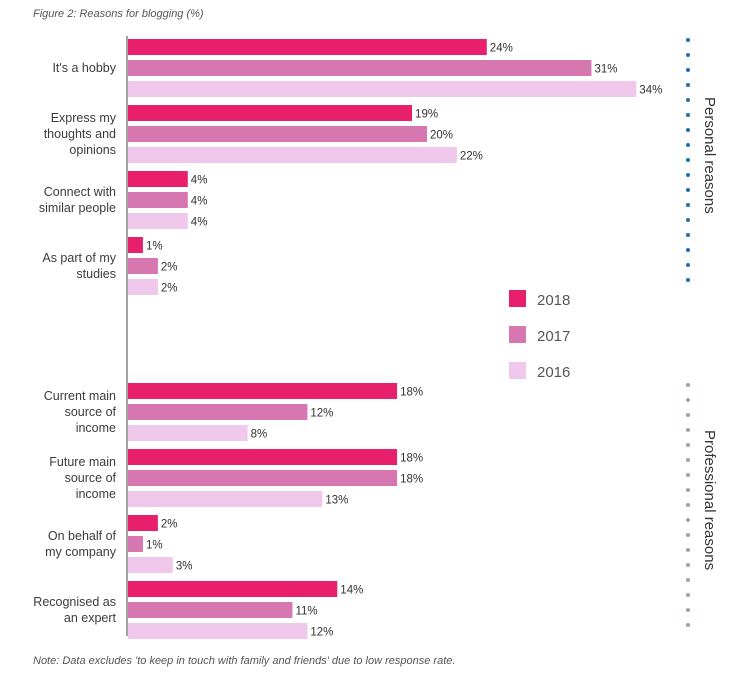  What do you see at coordinates (553, 336) in the screenshot?
I see `legend-label: 2017` at bounding box center [553, 336].